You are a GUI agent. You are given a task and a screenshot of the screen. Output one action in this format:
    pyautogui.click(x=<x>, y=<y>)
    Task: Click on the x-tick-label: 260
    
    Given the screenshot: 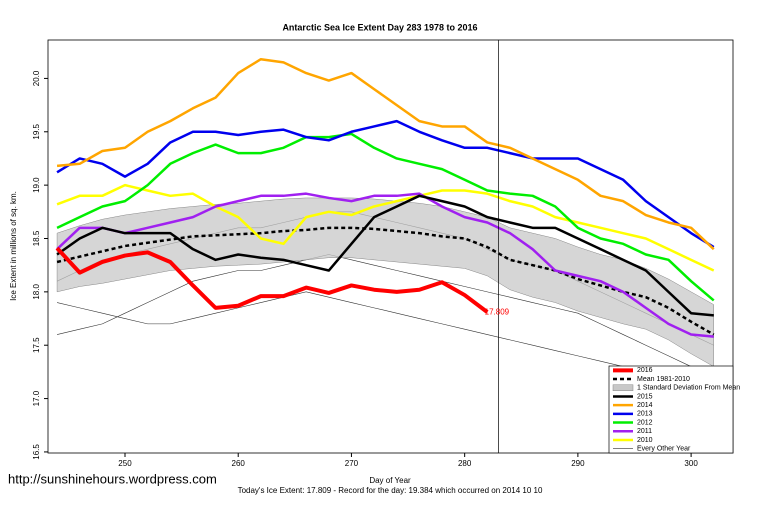 What is the action you would take?
    pyautogui.click(x=239, y=463)
    